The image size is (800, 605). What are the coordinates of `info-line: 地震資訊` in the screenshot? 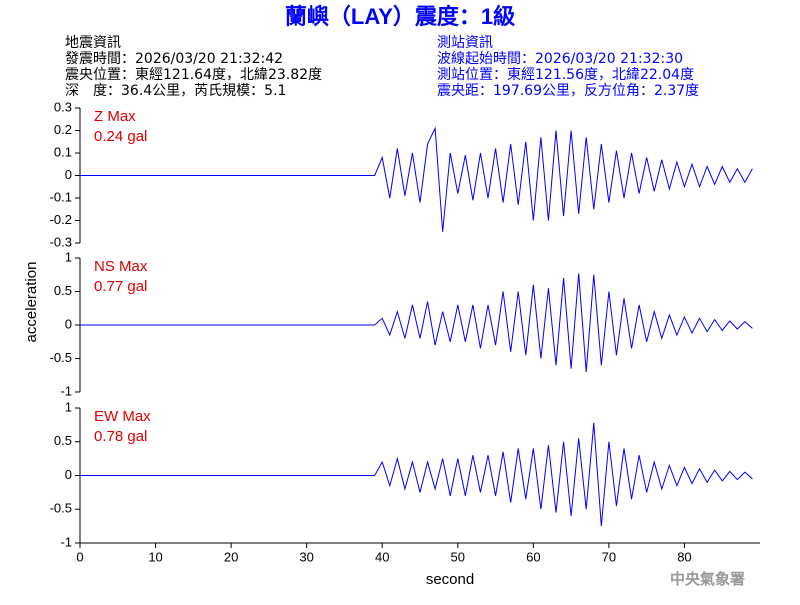 It's located at (93, 43).